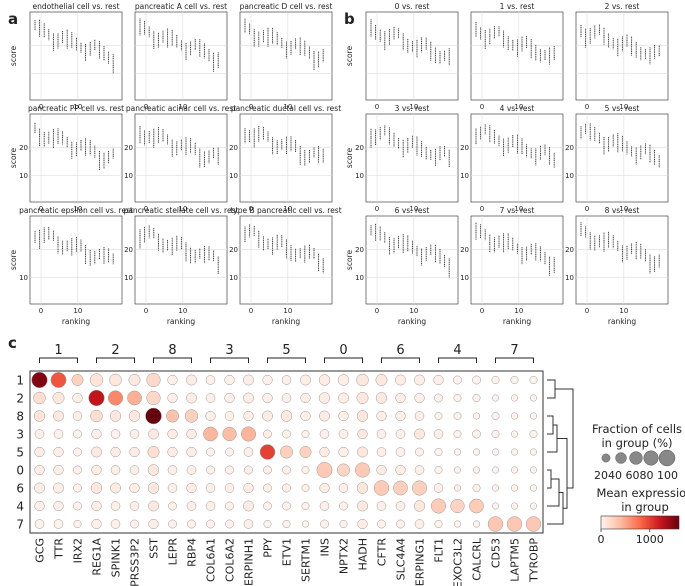  I want to click on row-label: 6, so click(20, 489).